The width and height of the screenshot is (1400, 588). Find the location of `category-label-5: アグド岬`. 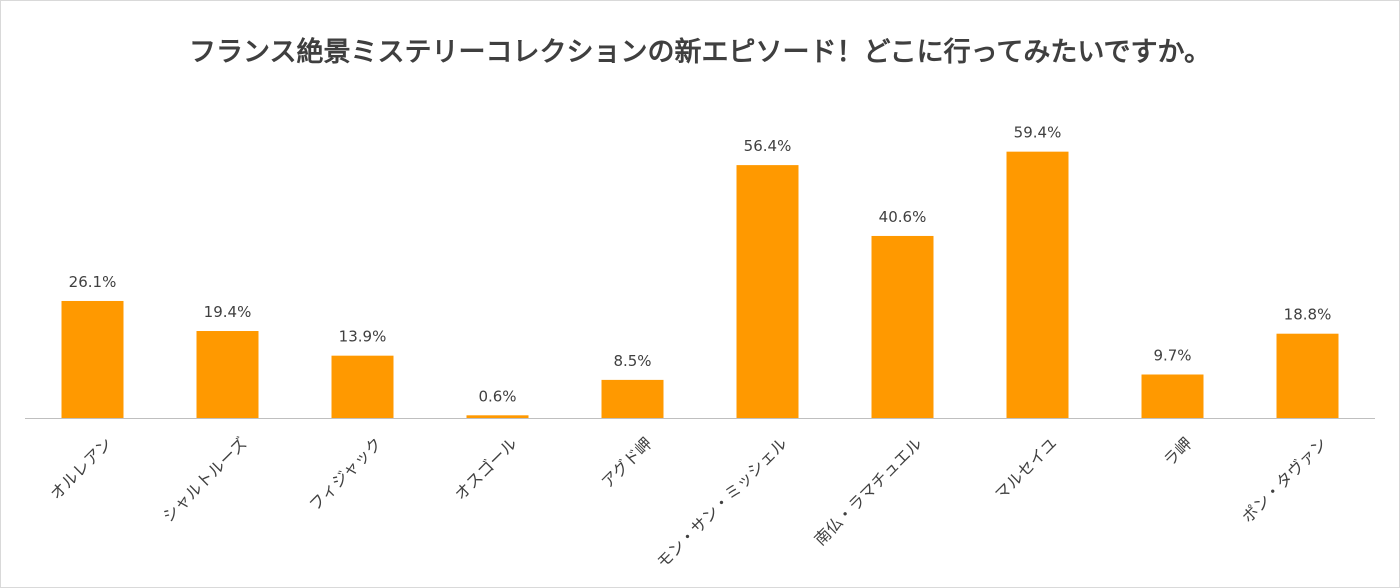

category-label-5: アグド岬 is located at coordinates (627, 463).